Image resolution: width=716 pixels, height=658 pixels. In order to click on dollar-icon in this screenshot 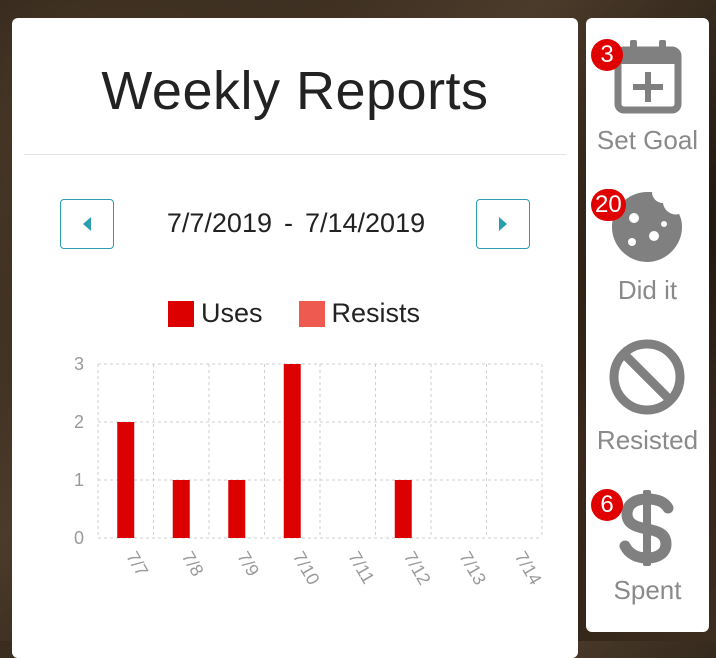, I will do `click(646, 528)`.